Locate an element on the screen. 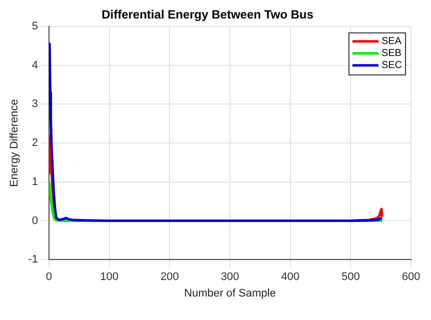 The image size is (431, 320). y-tick-label: -1 is located at coordinates (33, 260).